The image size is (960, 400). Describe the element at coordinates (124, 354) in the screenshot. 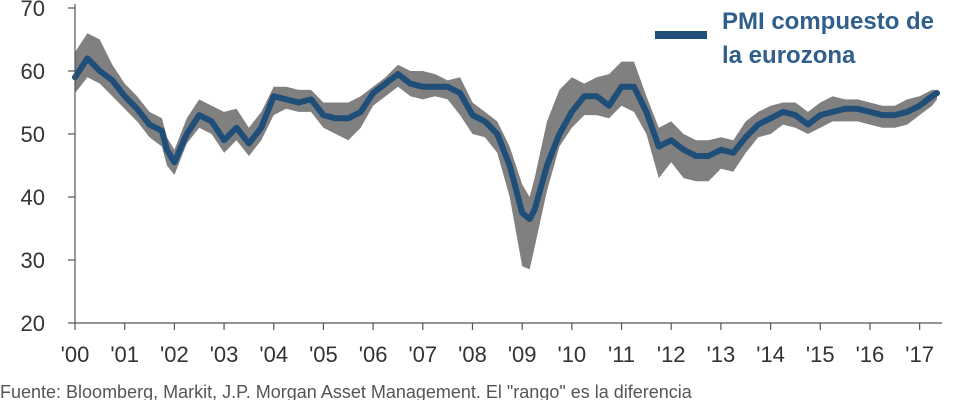

I see `x-tick-label: '01` at that location.